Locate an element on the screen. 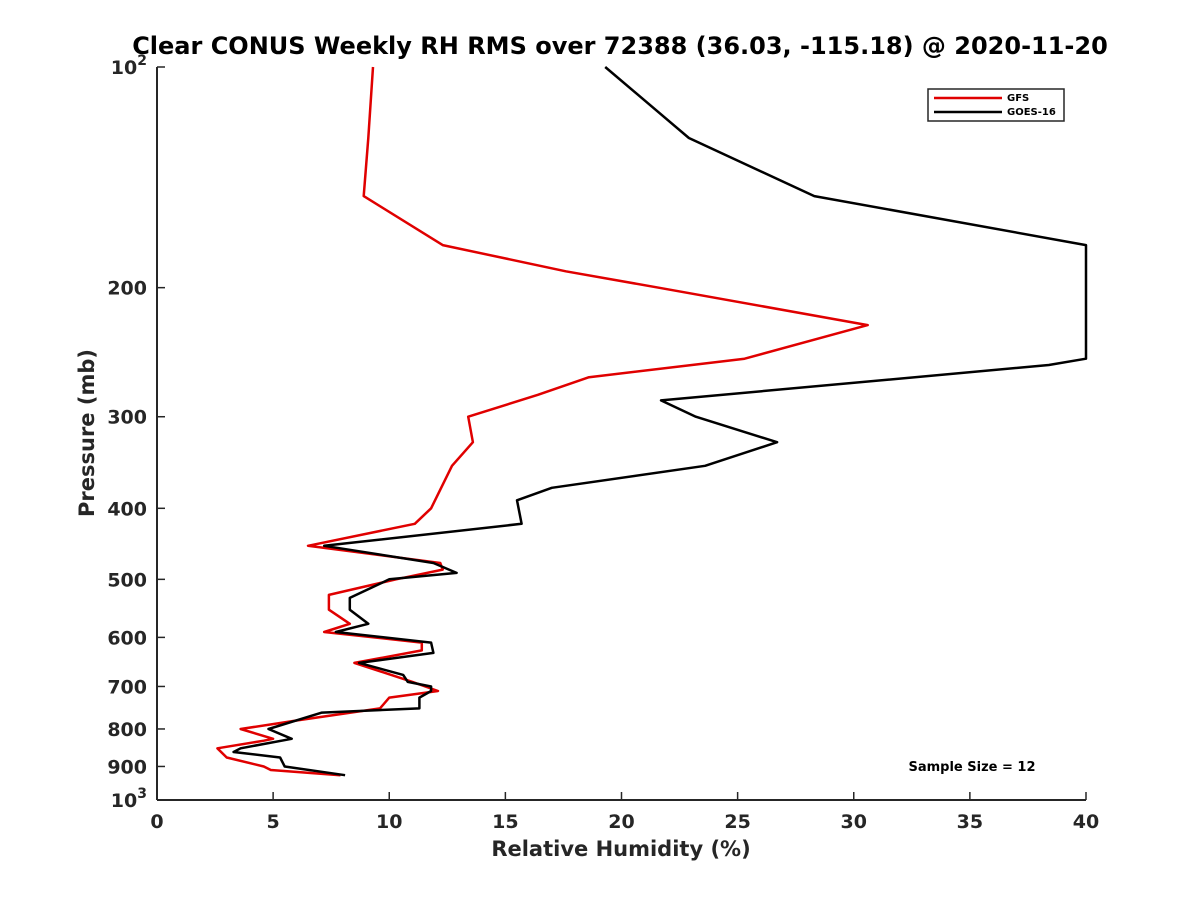 Image resolution: width=1200 pixels, height=900 pixels. x-tick-label: 10 is located at coordinates (389, 822).